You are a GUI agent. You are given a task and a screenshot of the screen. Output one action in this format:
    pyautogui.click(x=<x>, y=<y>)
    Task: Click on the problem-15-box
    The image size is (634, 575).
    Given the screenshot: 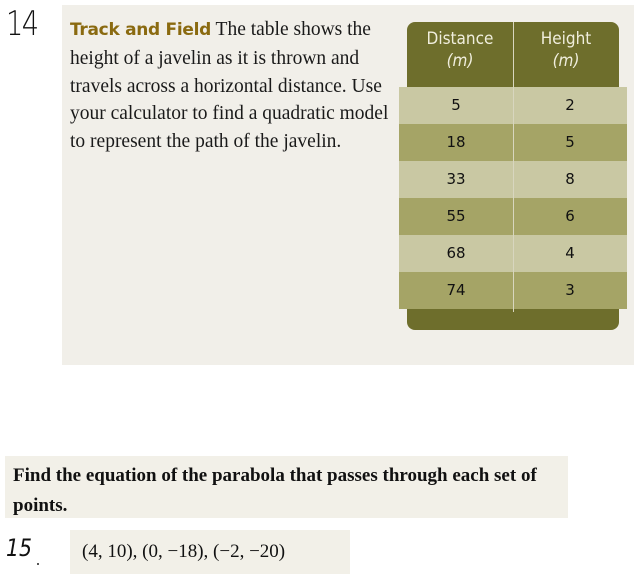 What is the action you would take?
    pyautogui.click(x=210, y=552)
    